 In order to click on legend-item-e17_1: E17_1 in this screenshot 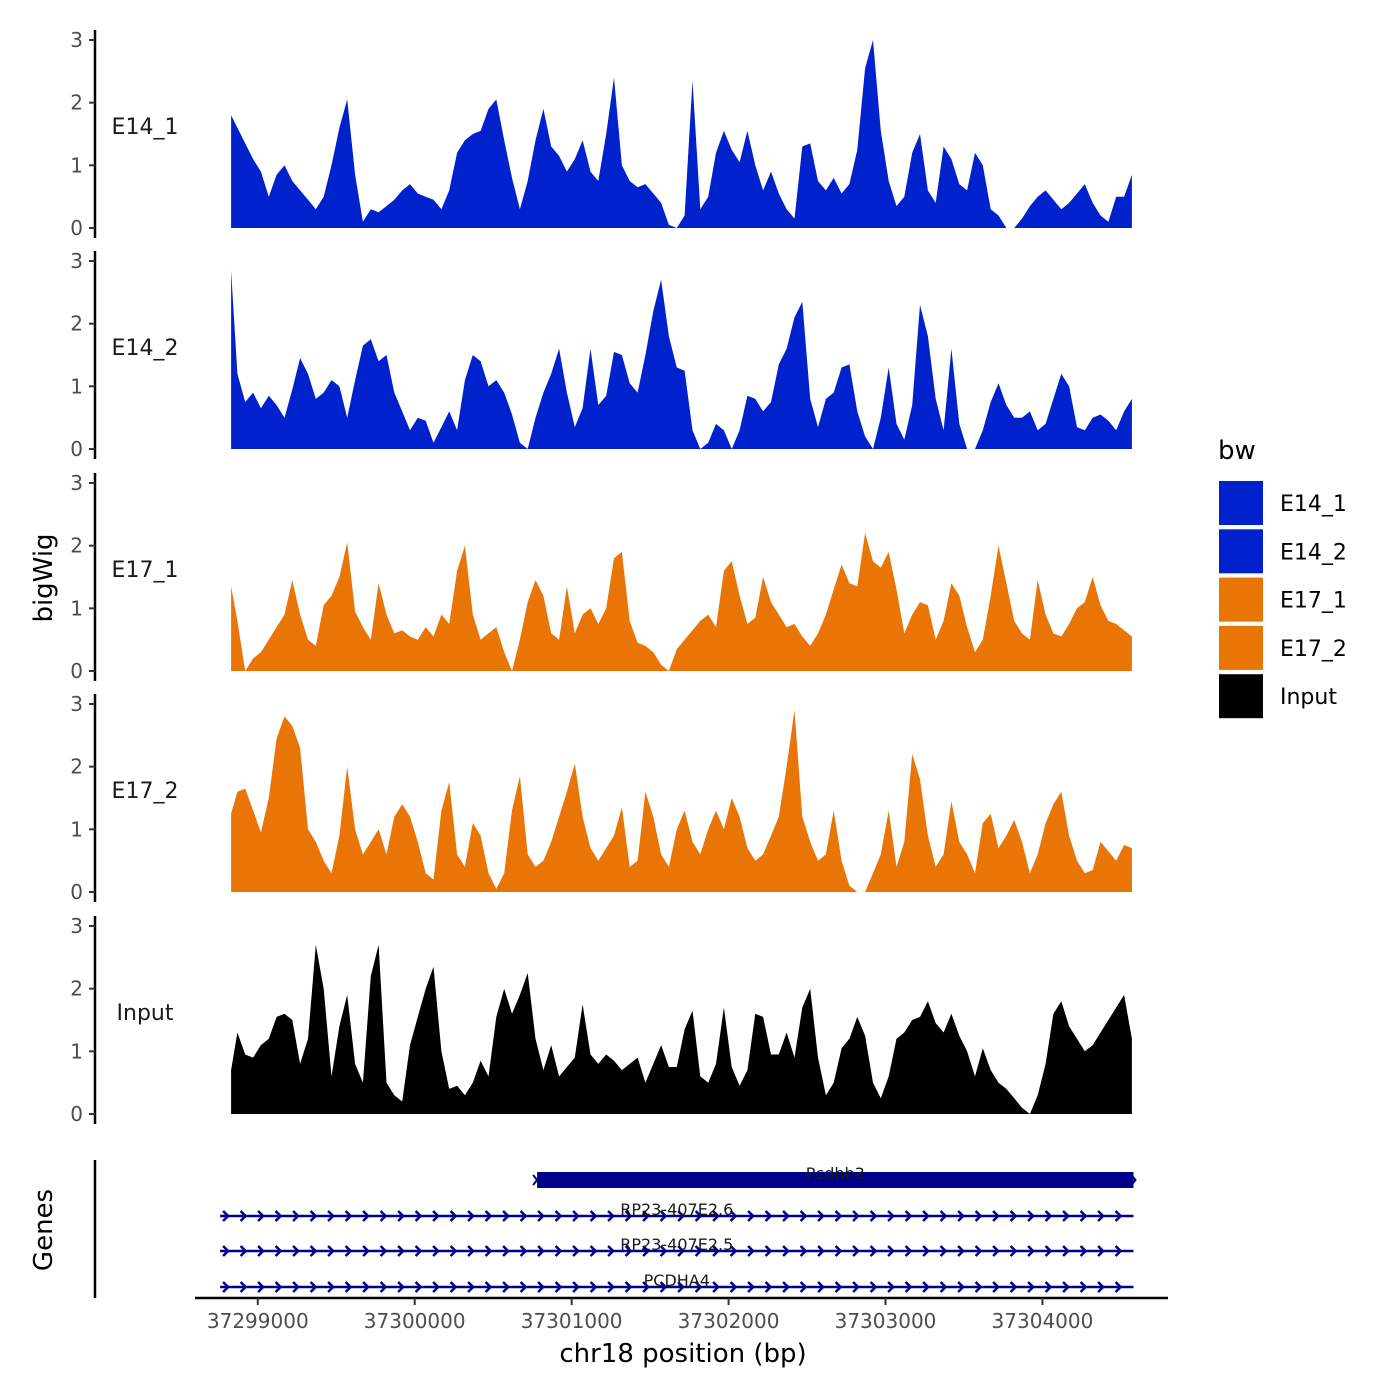, I will do `click(1282, 599)`.